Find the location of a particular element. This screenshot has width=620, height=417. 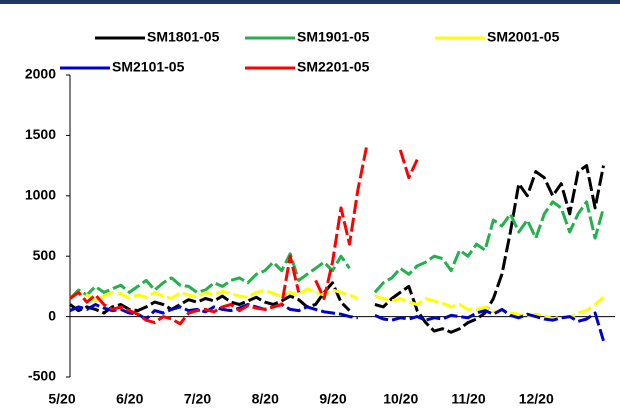

series-line is located at coordinates (337, 322).